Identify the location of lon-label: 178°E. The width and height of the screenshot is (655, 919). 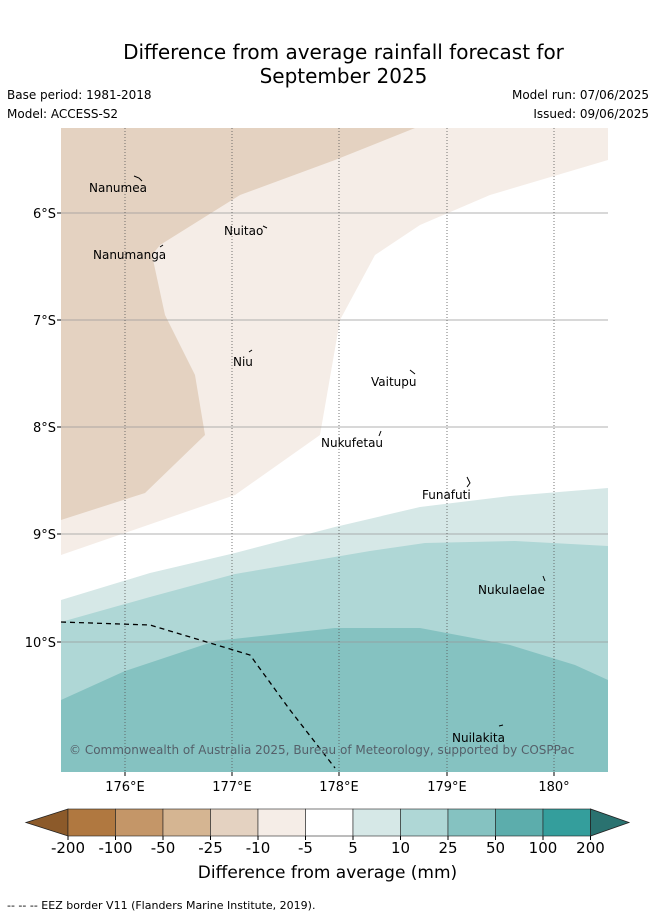
(339, 787).